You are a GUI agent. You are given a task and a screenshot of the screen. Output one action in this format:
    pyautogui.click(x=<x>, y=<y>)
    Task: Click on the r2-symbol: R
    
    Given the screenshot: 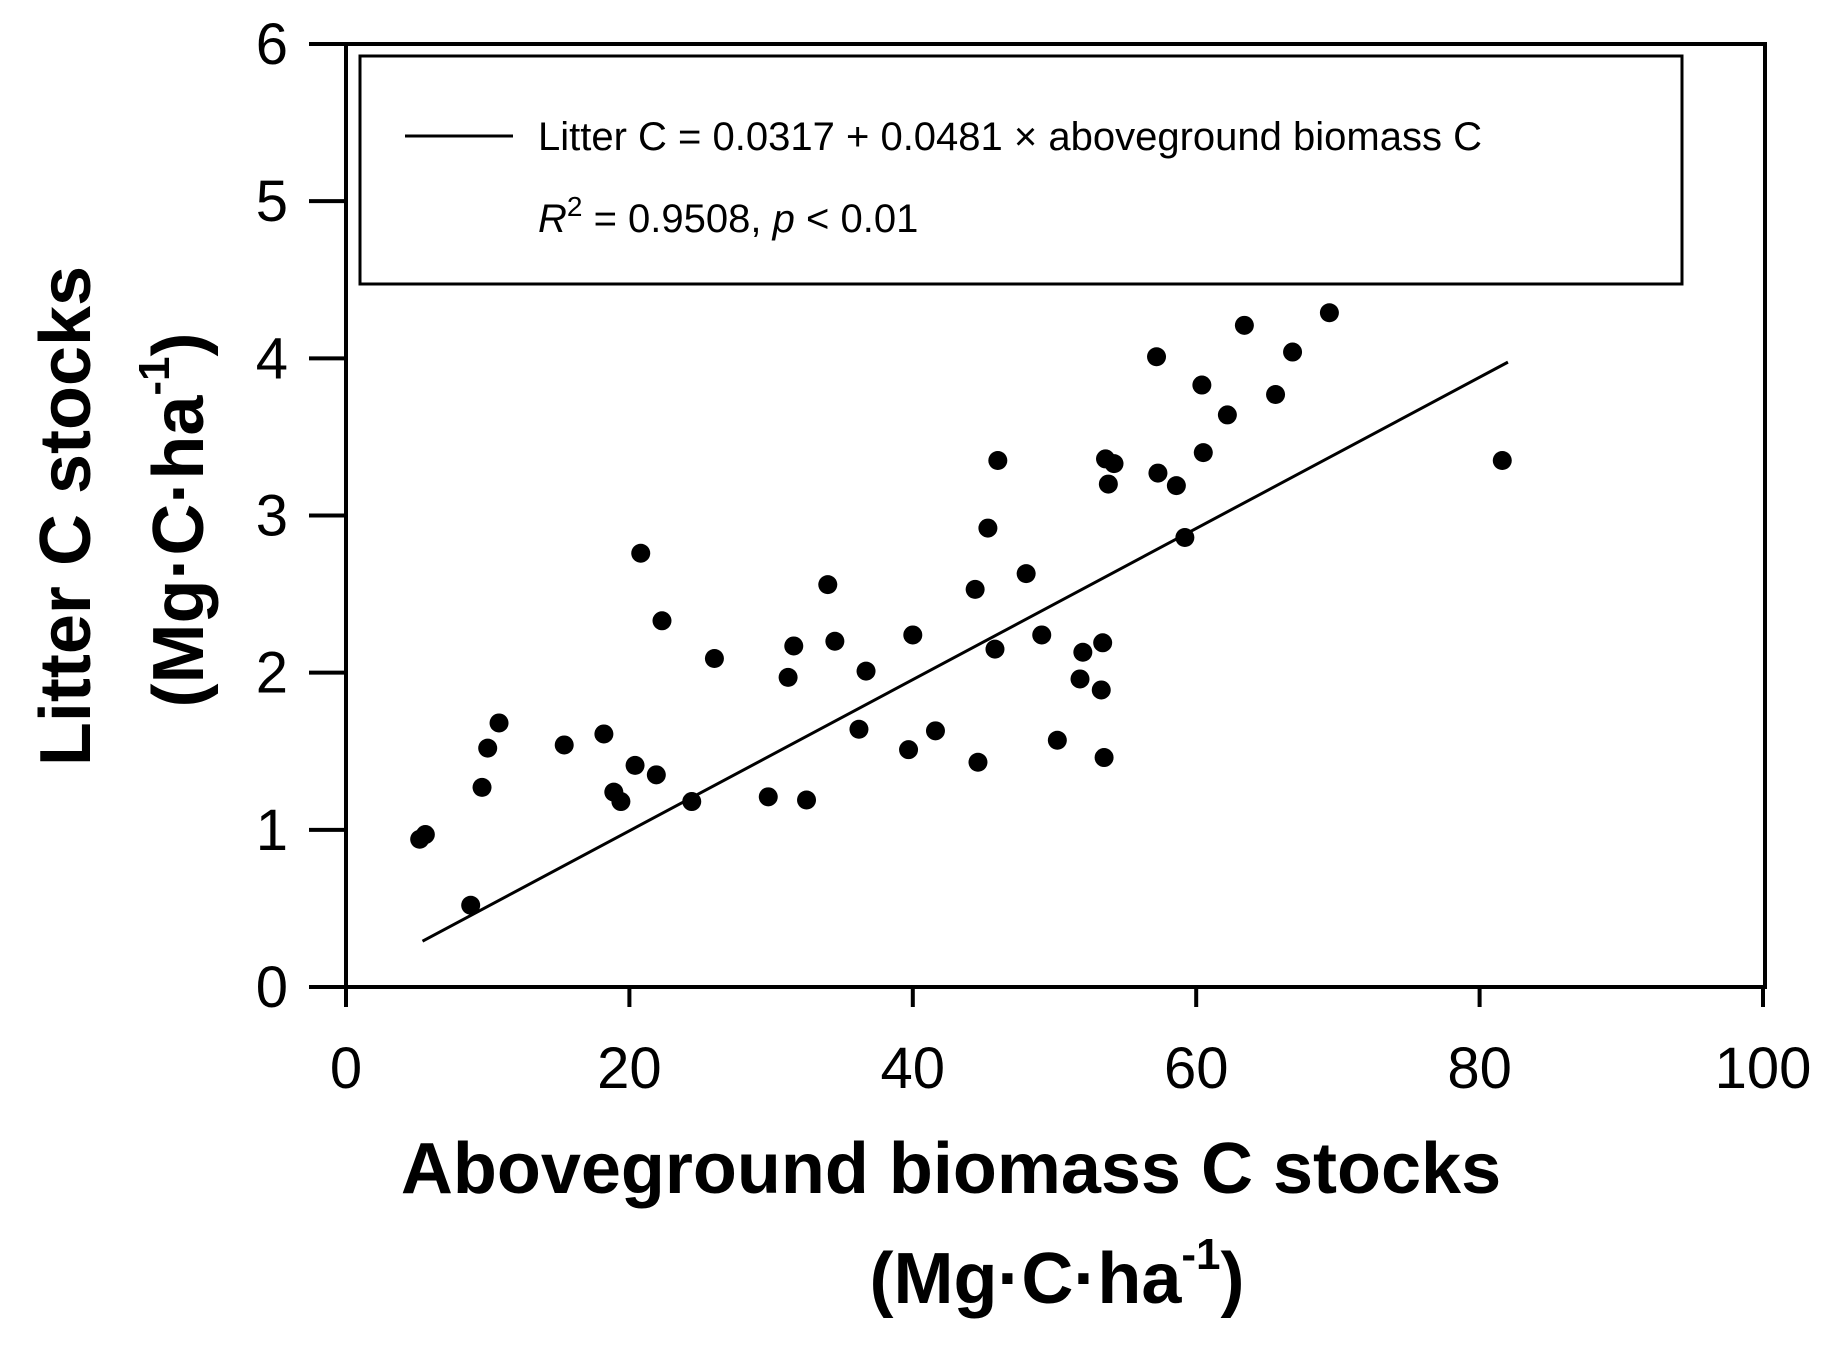 What is the action you would take?
    pyautogui.click(x=552, y=219)
    